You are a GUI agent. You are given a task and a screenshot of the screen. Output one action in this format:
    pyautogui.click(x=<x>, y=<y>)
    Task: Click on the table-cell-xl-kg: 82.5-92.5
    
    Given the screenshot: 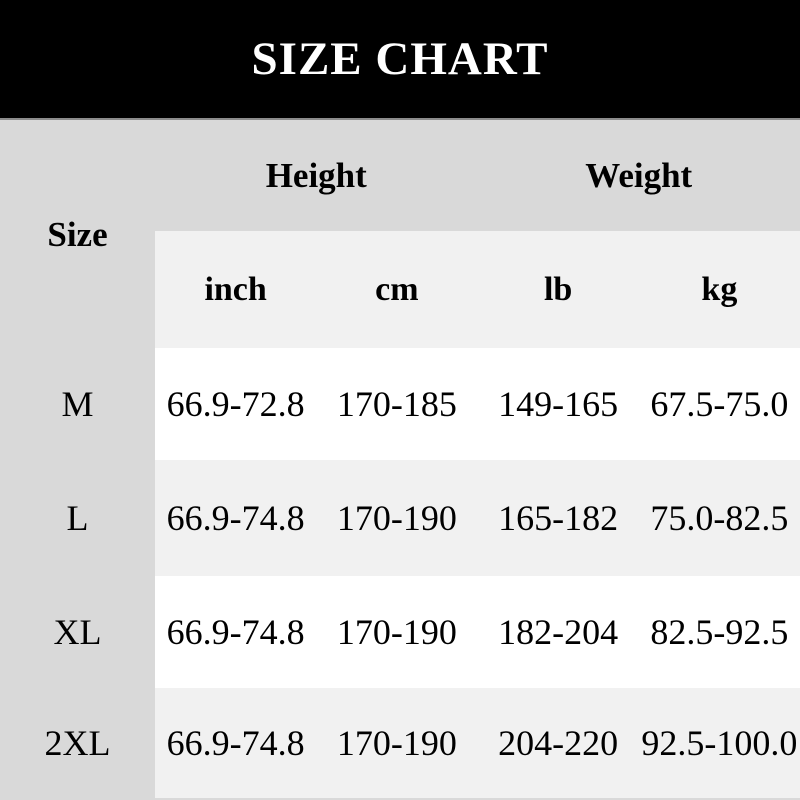 What is the action you would take?
    pyautogui.click(x=719, y=632)
    